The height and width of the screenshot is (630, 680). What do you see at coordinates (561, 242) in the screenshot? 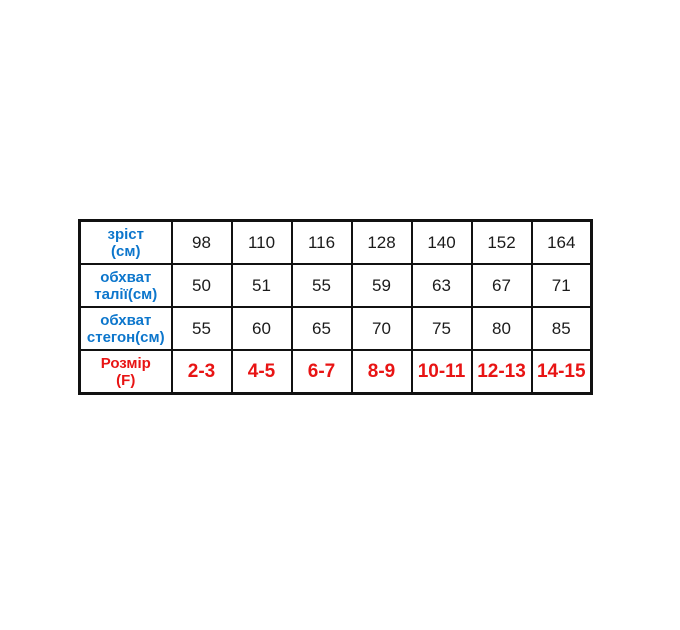
I see `value-cell: 164` at bounding box center [561, 242].